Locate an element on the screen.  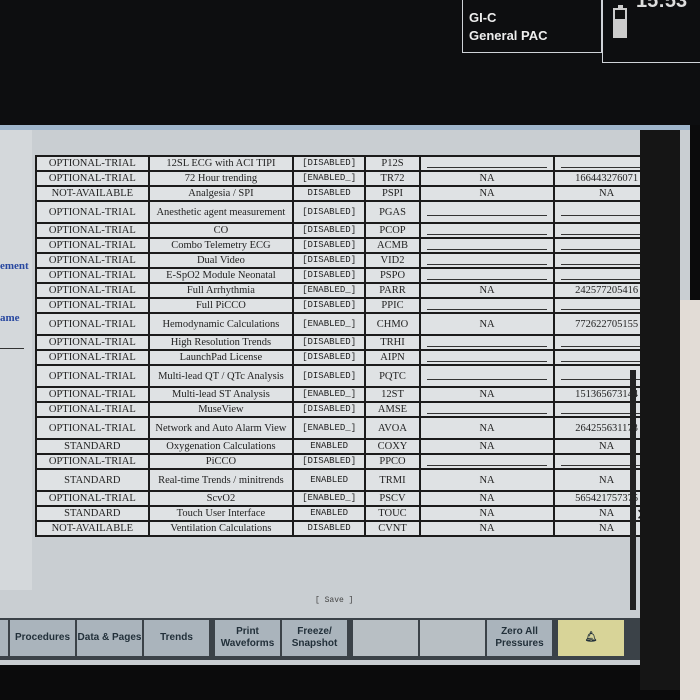
zero-all-pressures-button: Zero All Pressures is located at coordinates (519, 638).